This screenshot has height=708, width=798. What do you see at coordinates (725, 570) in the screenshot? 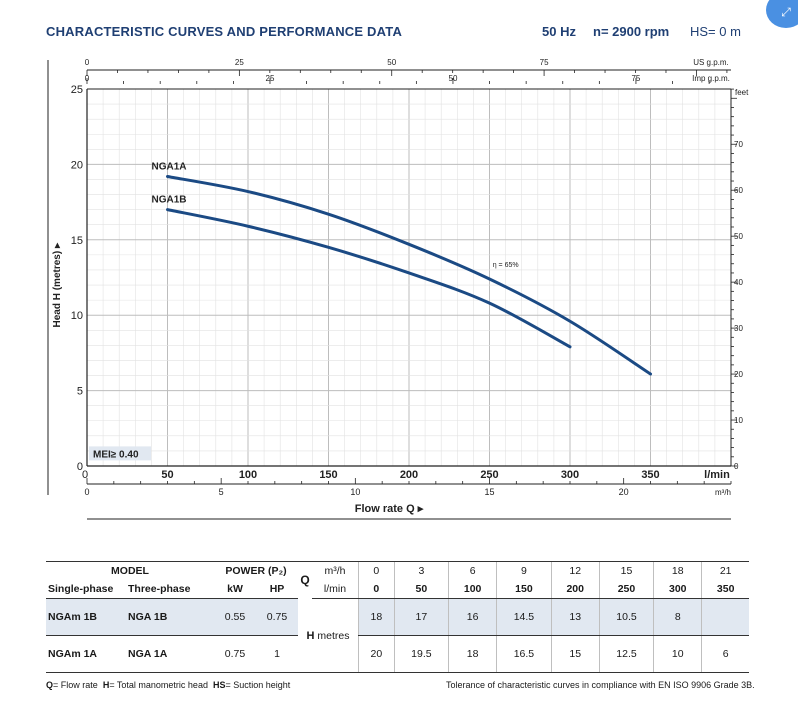
I see `m3h-value: 21` at bounding box center [725, 570].